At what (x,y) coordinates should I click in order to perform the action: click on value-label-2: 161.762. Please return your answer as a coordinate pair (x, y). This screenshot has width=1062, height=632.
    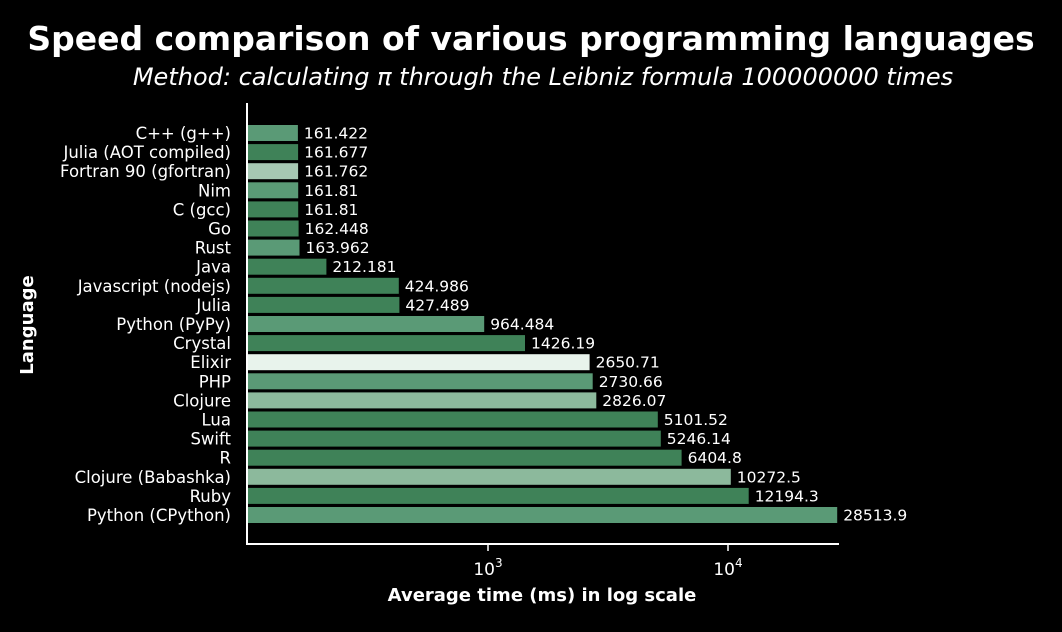
    Looking at the image, I should click on (336, 172).